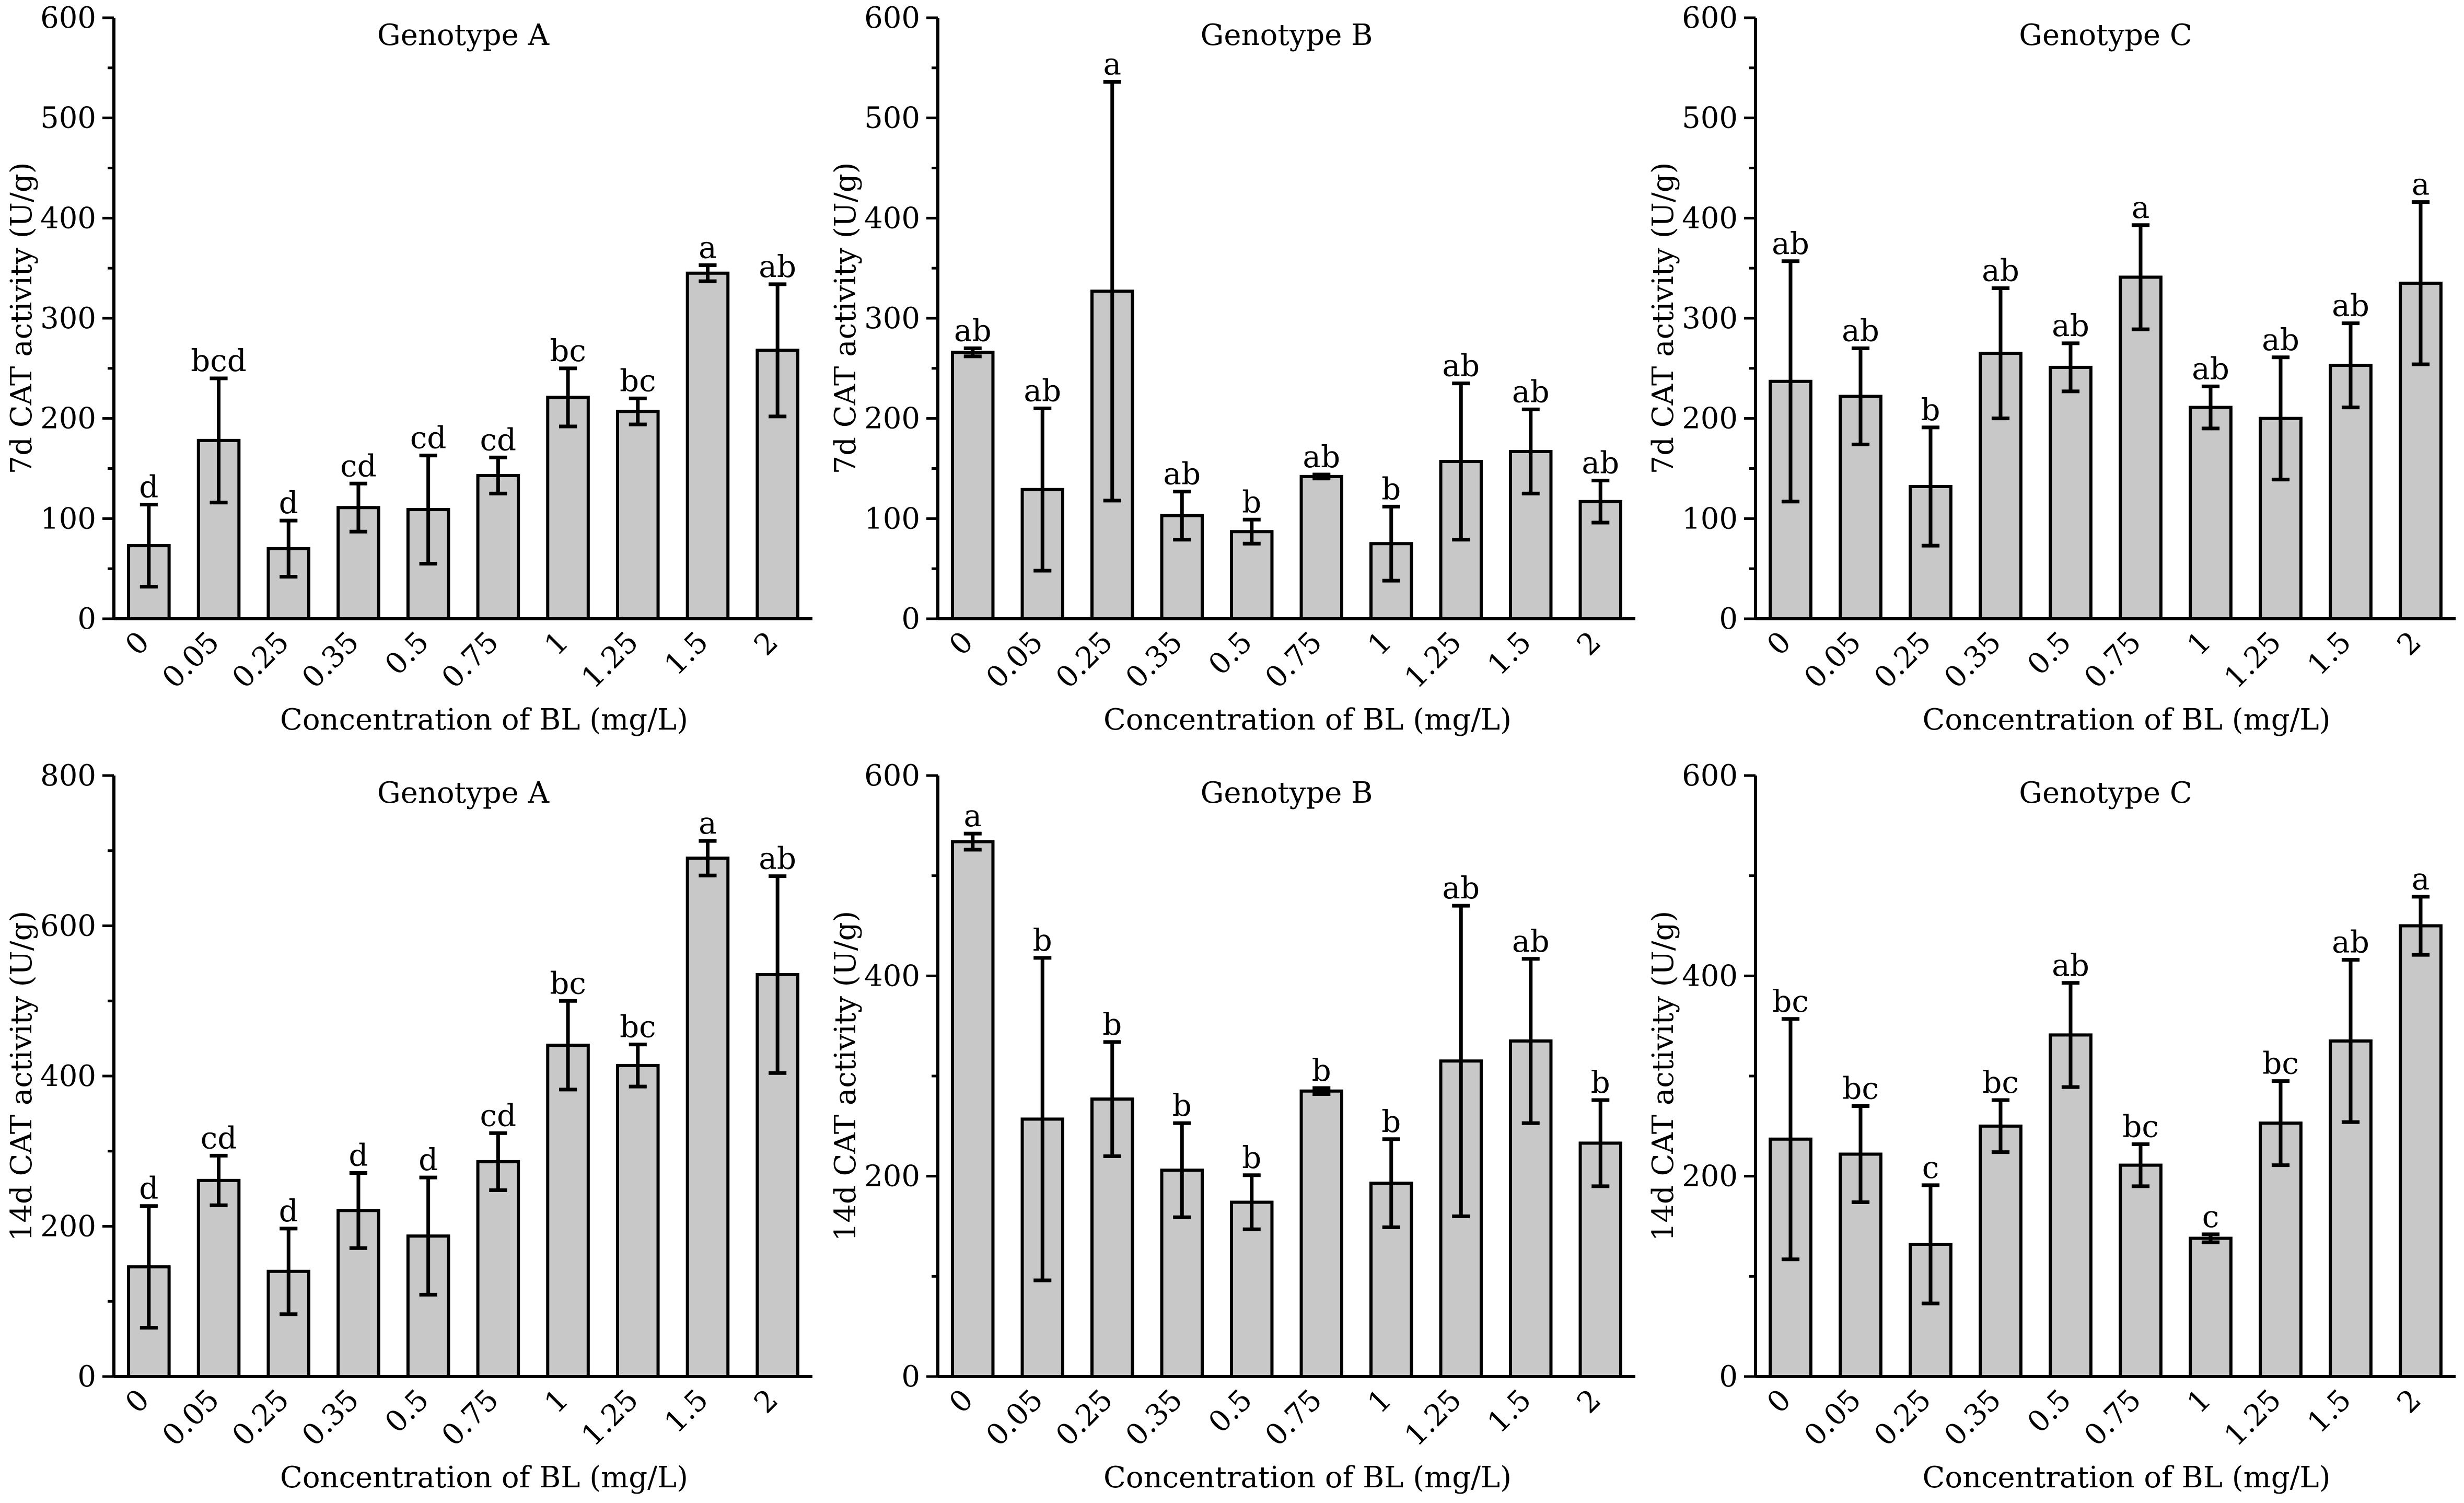  What do you see at coordinates (1728, 619) in the screenshot?
I see `y-tick-label: 0` at bounding box center [1728, 619].